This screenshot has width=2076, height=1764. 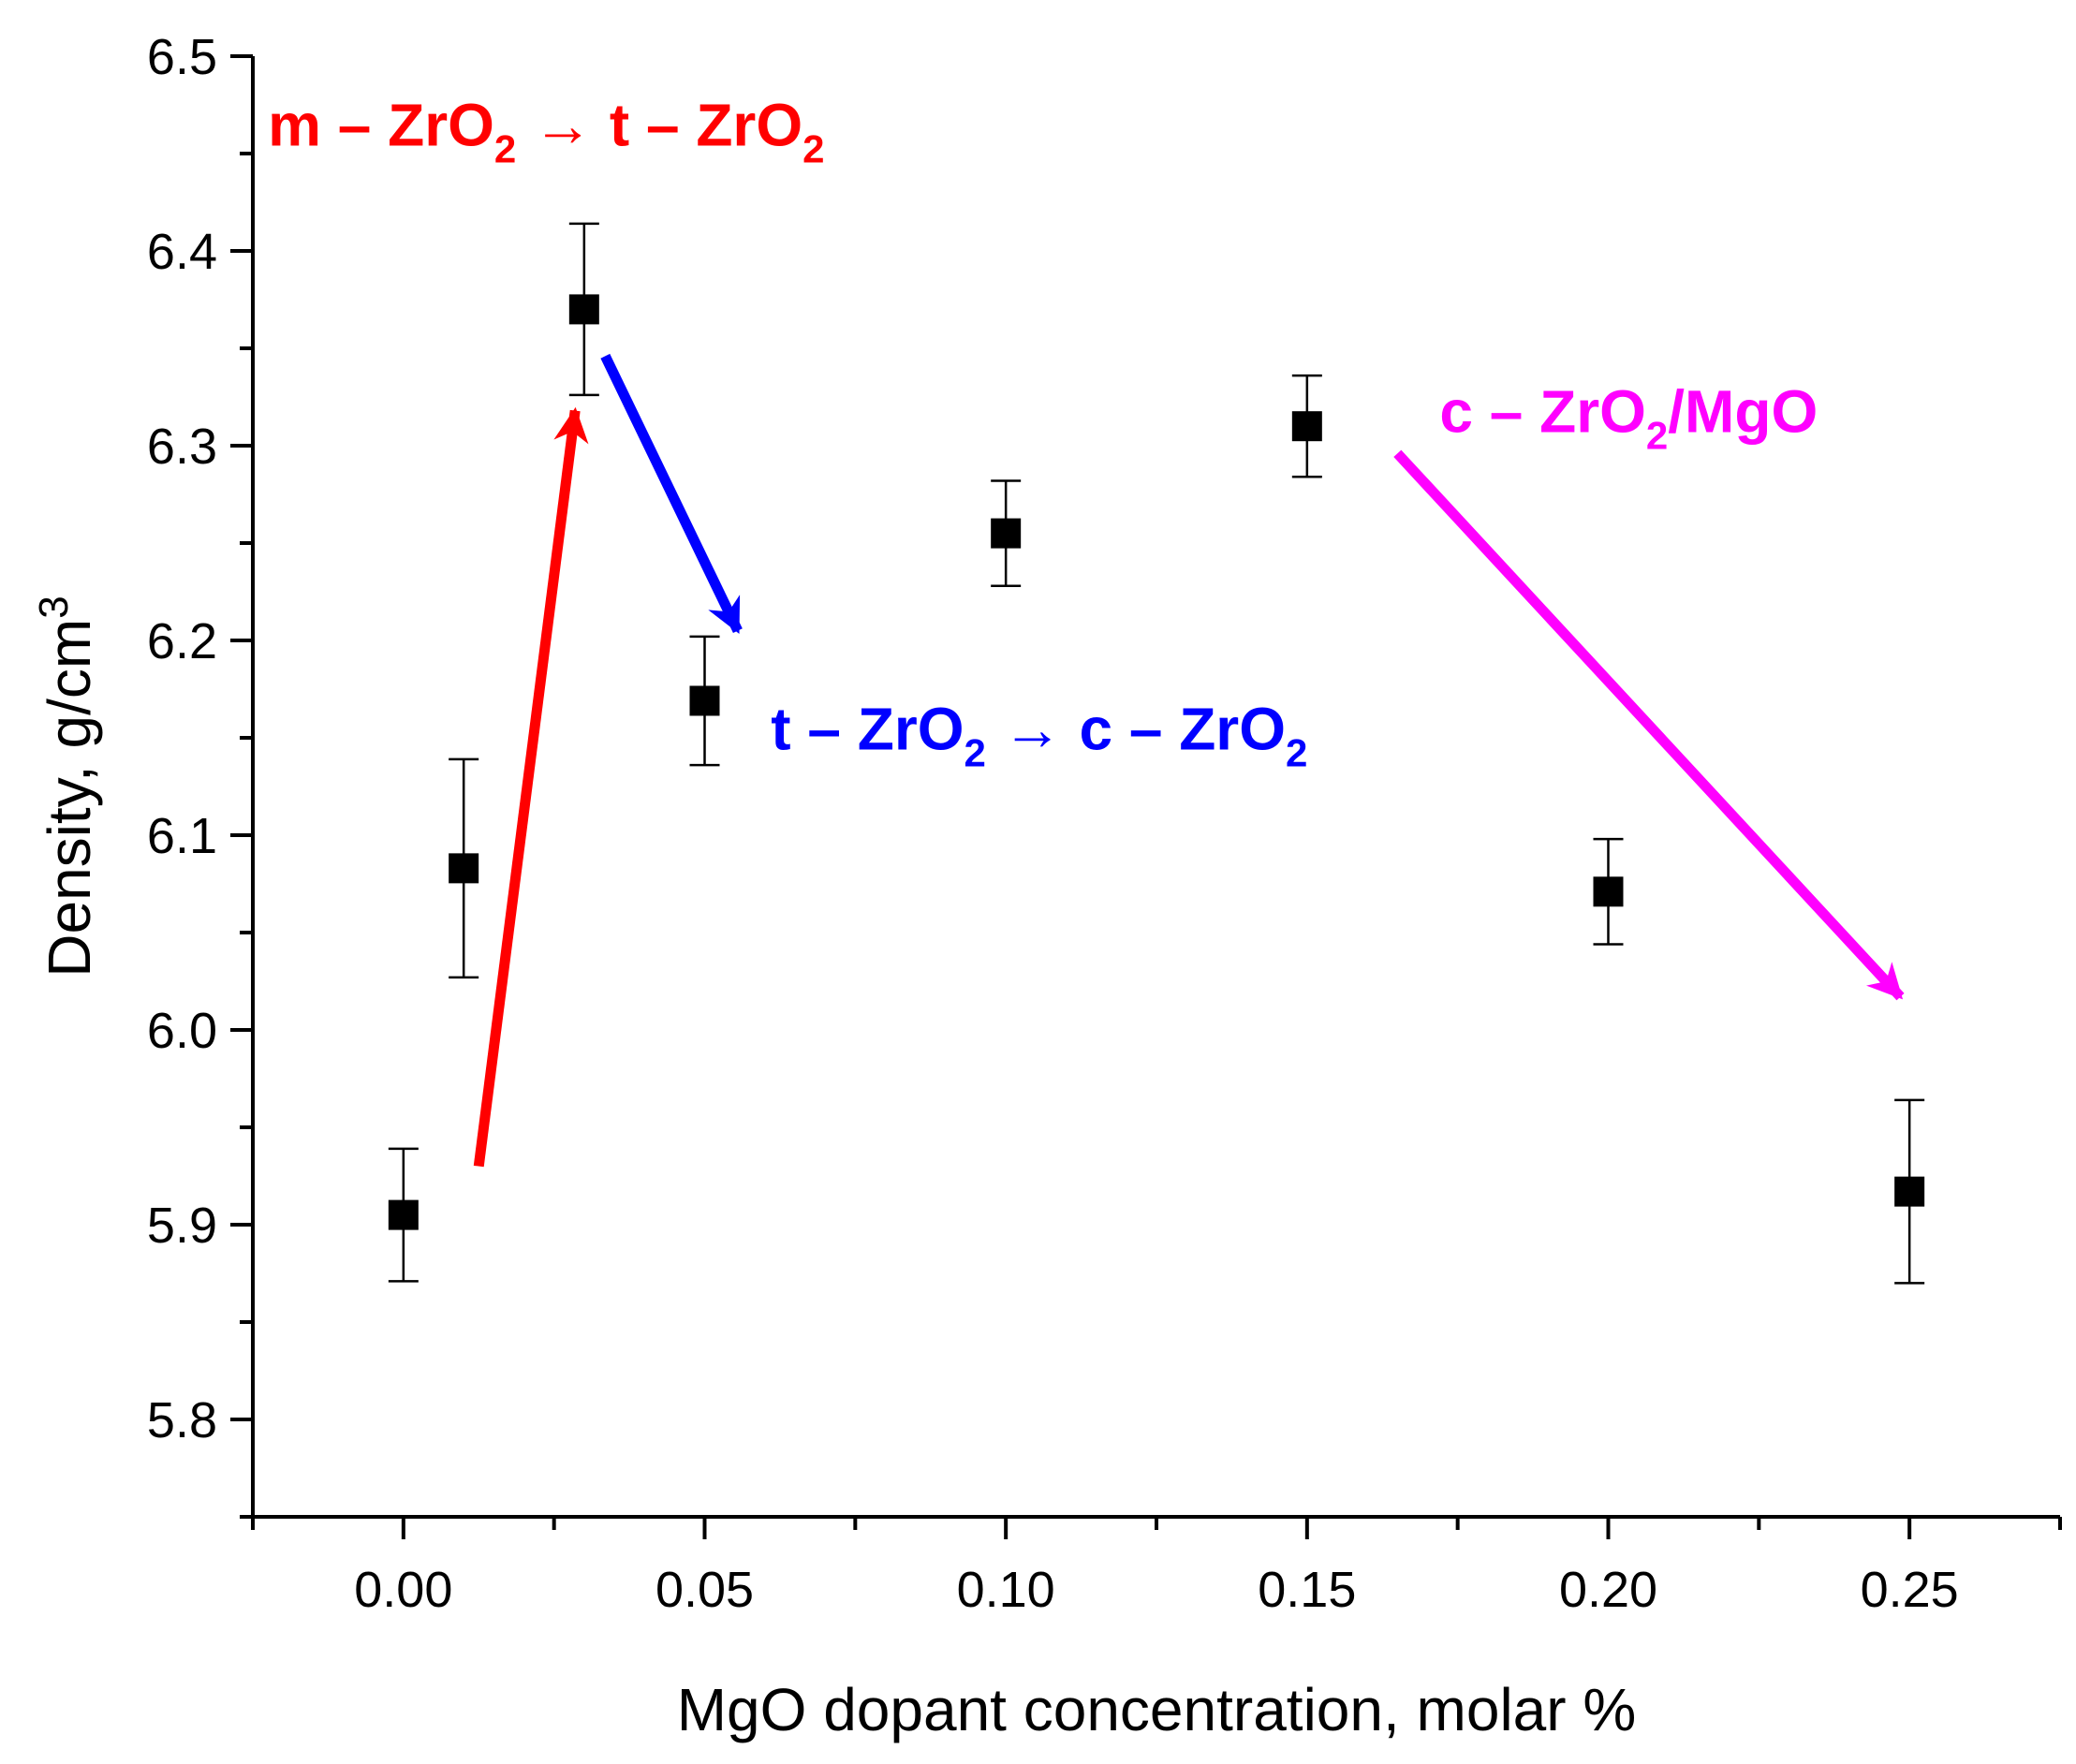 I want to click on x-tick-label: 0.25, so click(x=1910, y=1590).